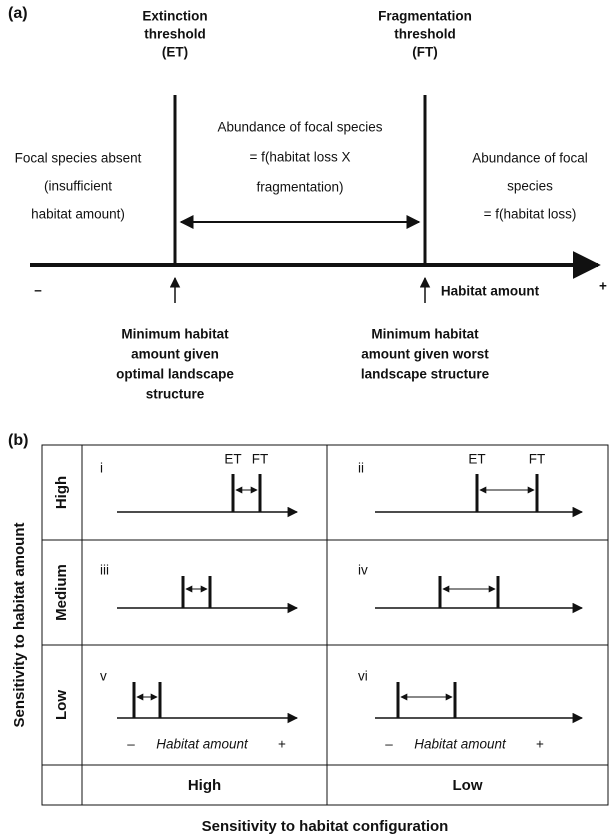 The image size is (611, 839). I want to click on cell-numeral: iv, so click(363, 570).